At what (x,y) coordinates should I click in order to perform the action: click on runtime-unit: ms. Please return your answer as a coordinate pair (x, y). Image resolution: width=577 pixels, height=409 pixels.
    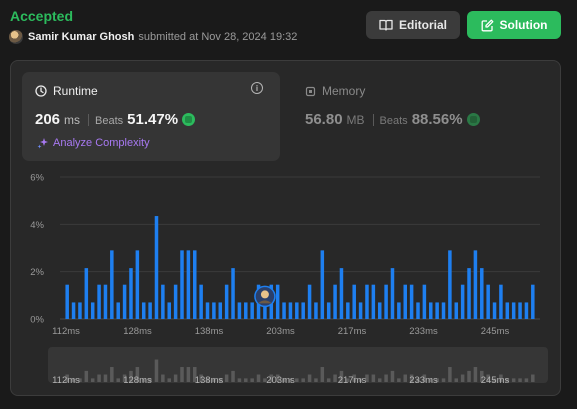
    Looking at the image, I should click on (72, 120).